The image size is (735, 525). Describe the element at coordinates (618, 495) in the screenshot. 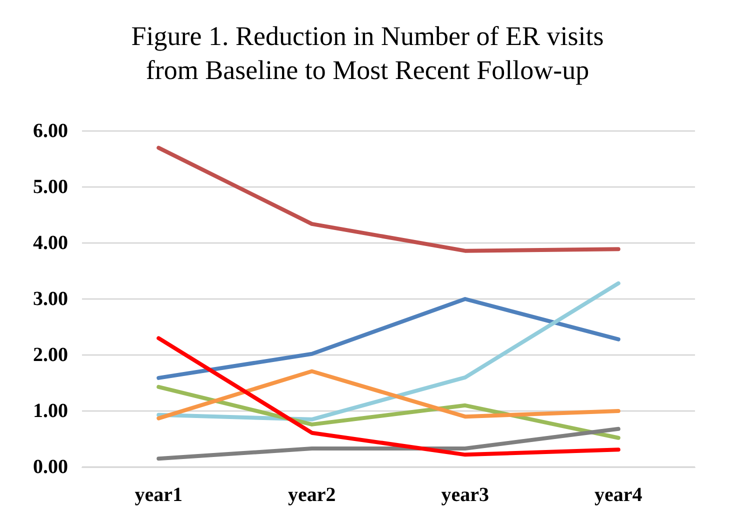

I see `x-tick-label: year4` at that location.